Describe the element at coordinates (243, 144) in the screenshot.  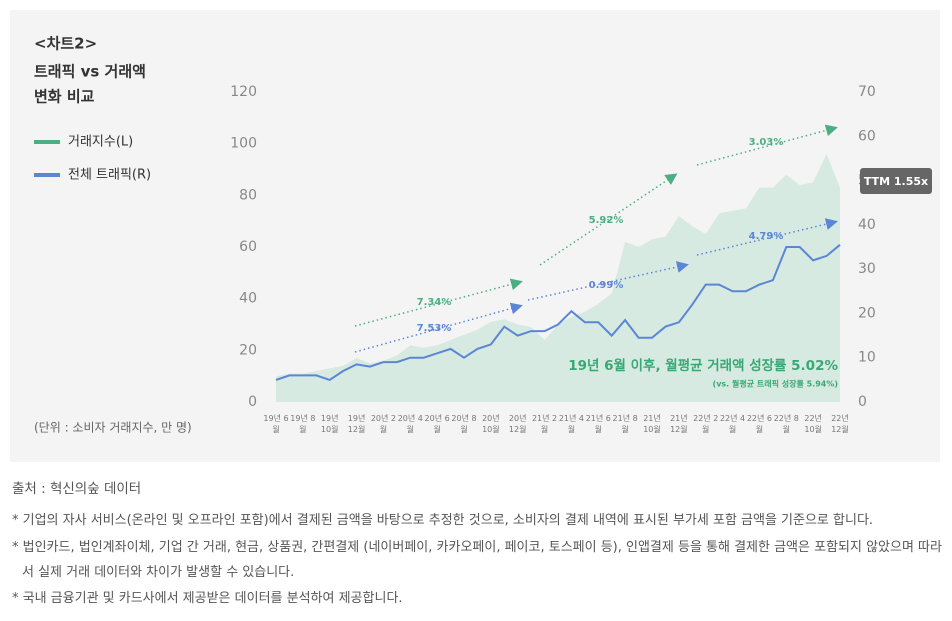
I see `y-tick-label: 100` at that location.